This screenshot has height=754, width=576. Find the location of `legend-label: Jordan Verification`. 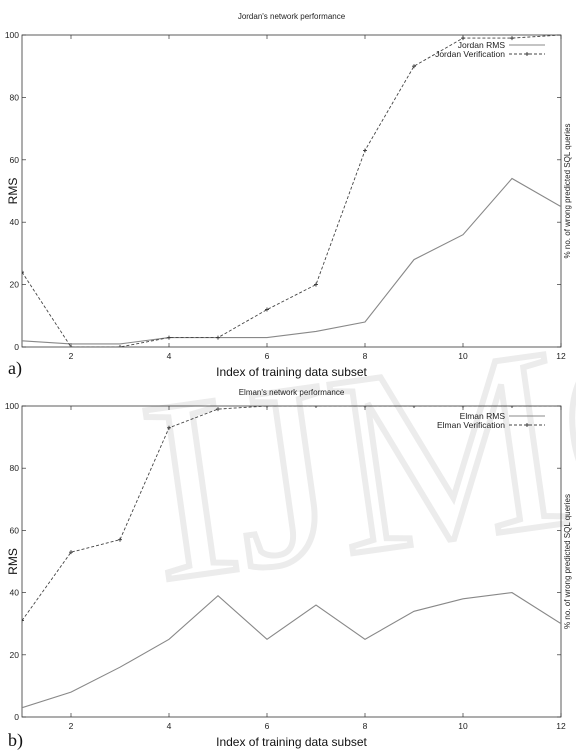

legend-label: Jordan Verification is located at coordinates (470, 54).